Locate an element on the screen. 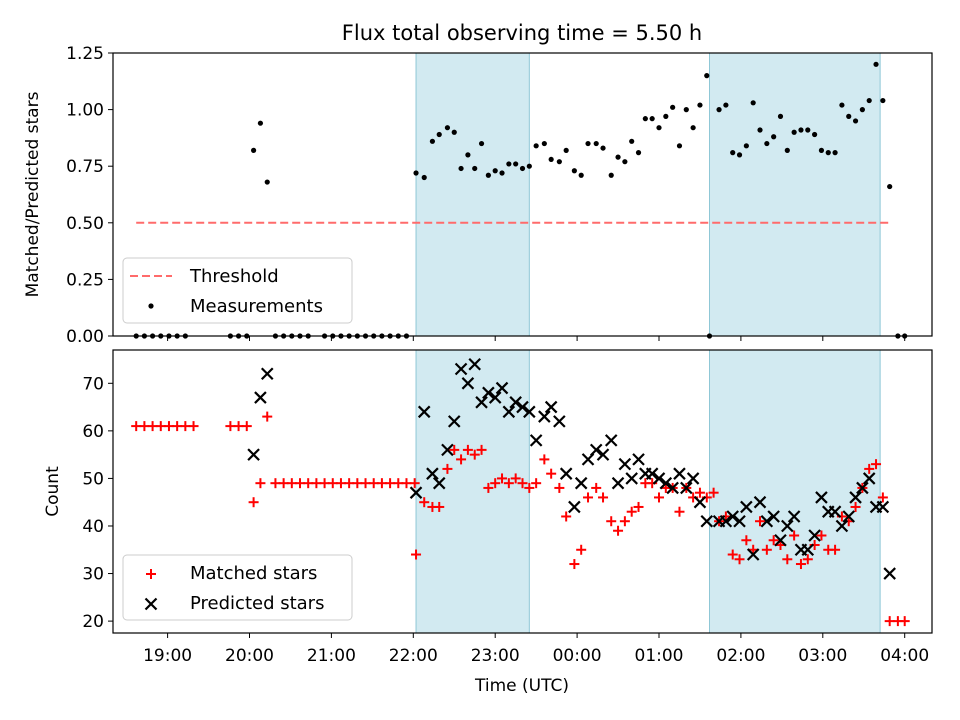  x-tick-label: 00:00 is located at coordinates (577, 656).